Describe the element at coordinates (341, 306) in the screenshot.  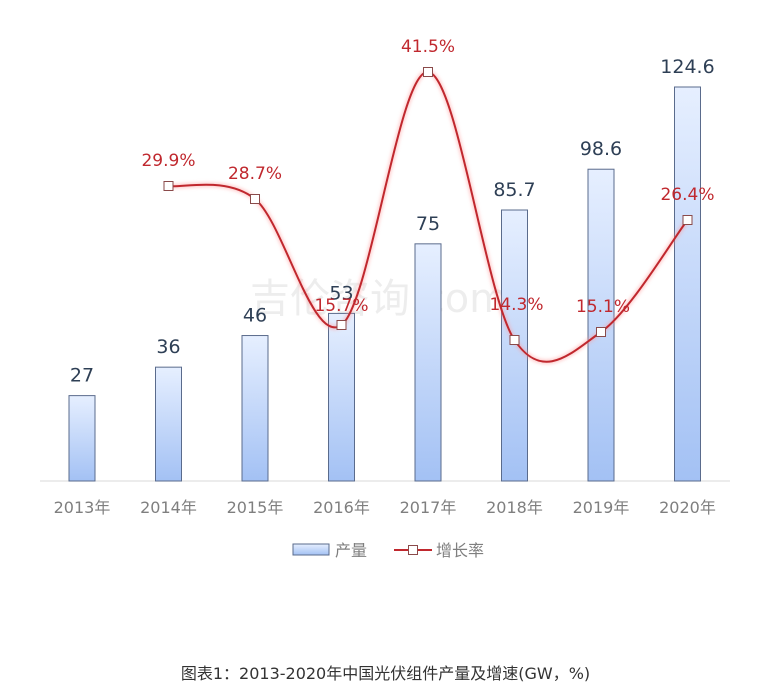
I see `growth-value-label: 15.7%` at that location.